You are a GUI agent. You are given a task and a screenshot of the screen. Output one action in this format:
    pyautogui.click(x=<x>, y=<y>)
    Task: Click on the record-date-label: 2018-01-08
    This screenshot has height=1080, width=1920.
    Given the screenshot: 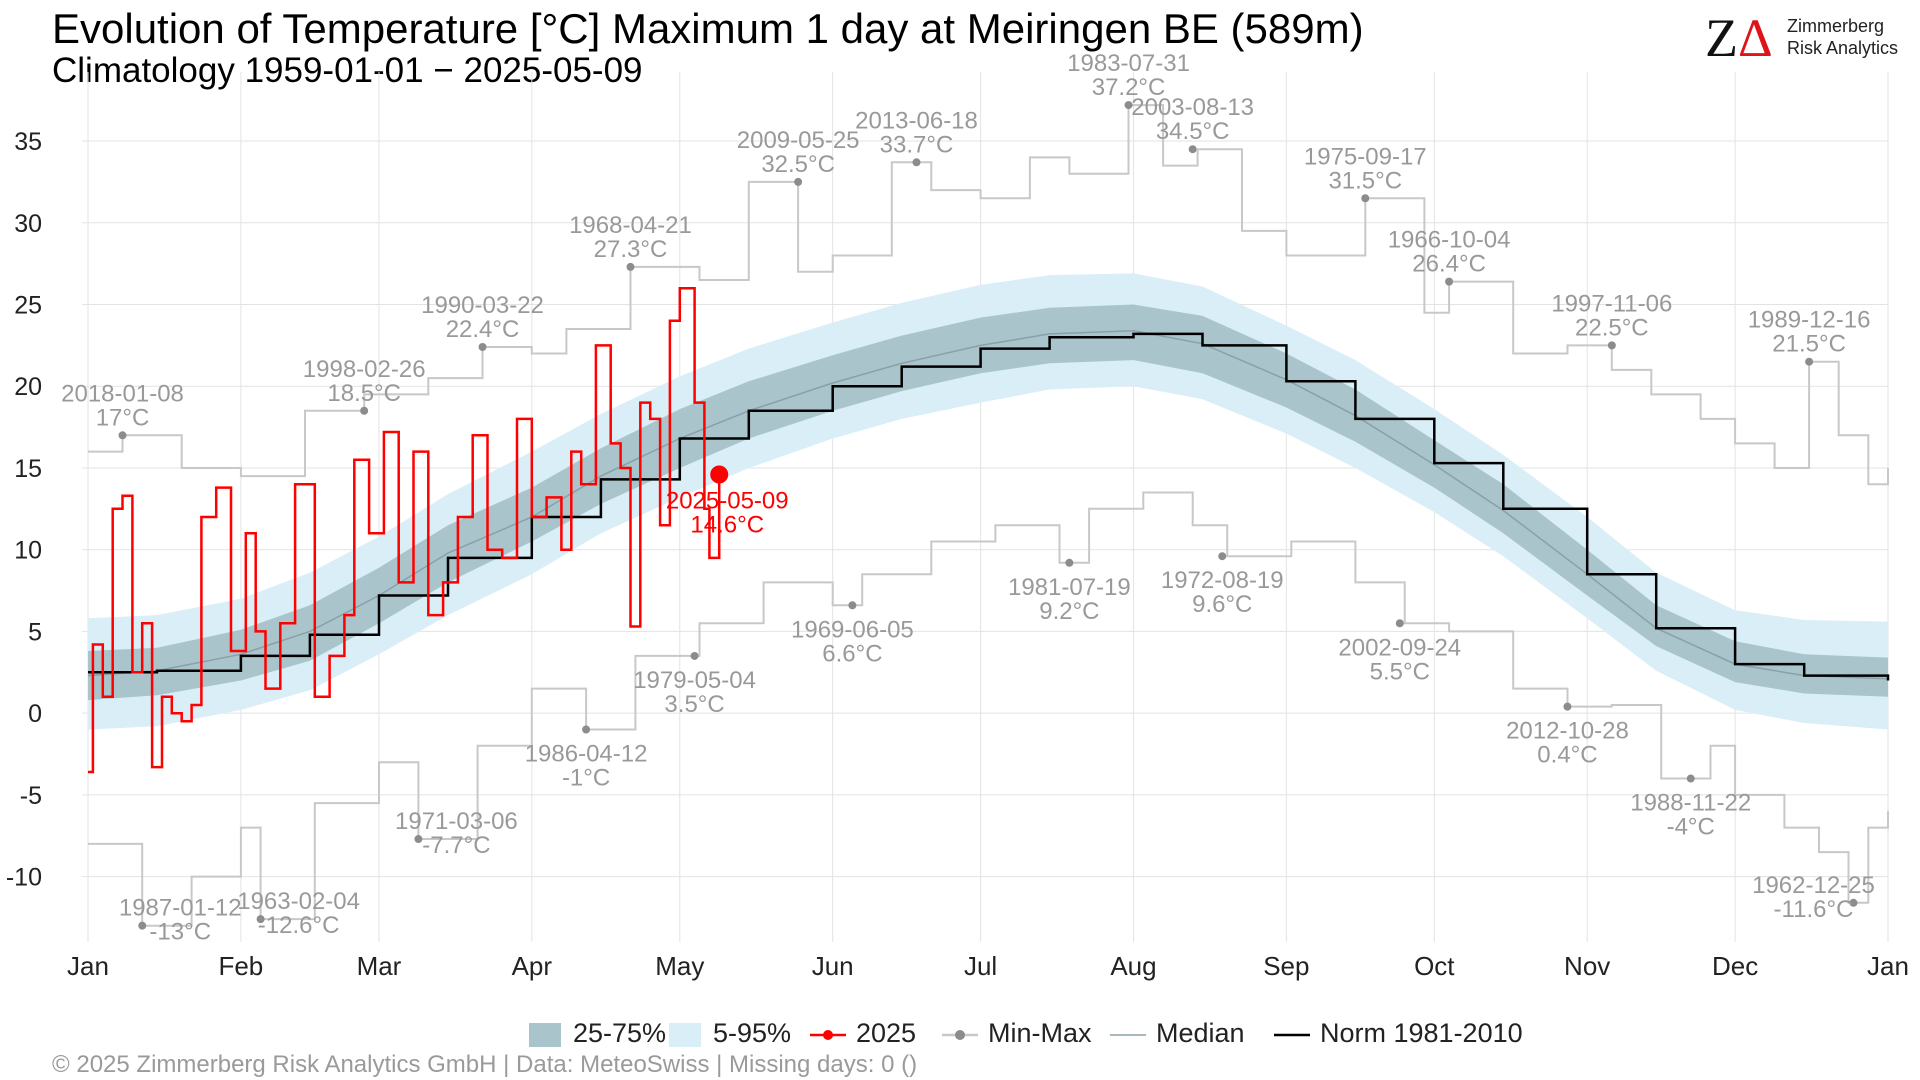 What is the action you would take?
    pyautogui.click(x=122, y=393)
    